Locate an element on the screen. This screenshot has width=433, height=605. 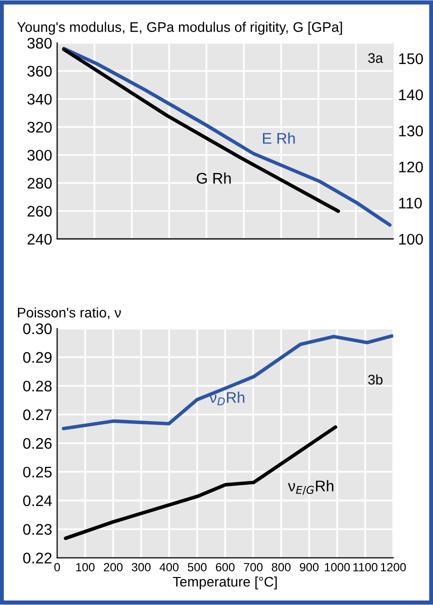
y-tick-label: 0.27 is located at coordinates (37, 414).